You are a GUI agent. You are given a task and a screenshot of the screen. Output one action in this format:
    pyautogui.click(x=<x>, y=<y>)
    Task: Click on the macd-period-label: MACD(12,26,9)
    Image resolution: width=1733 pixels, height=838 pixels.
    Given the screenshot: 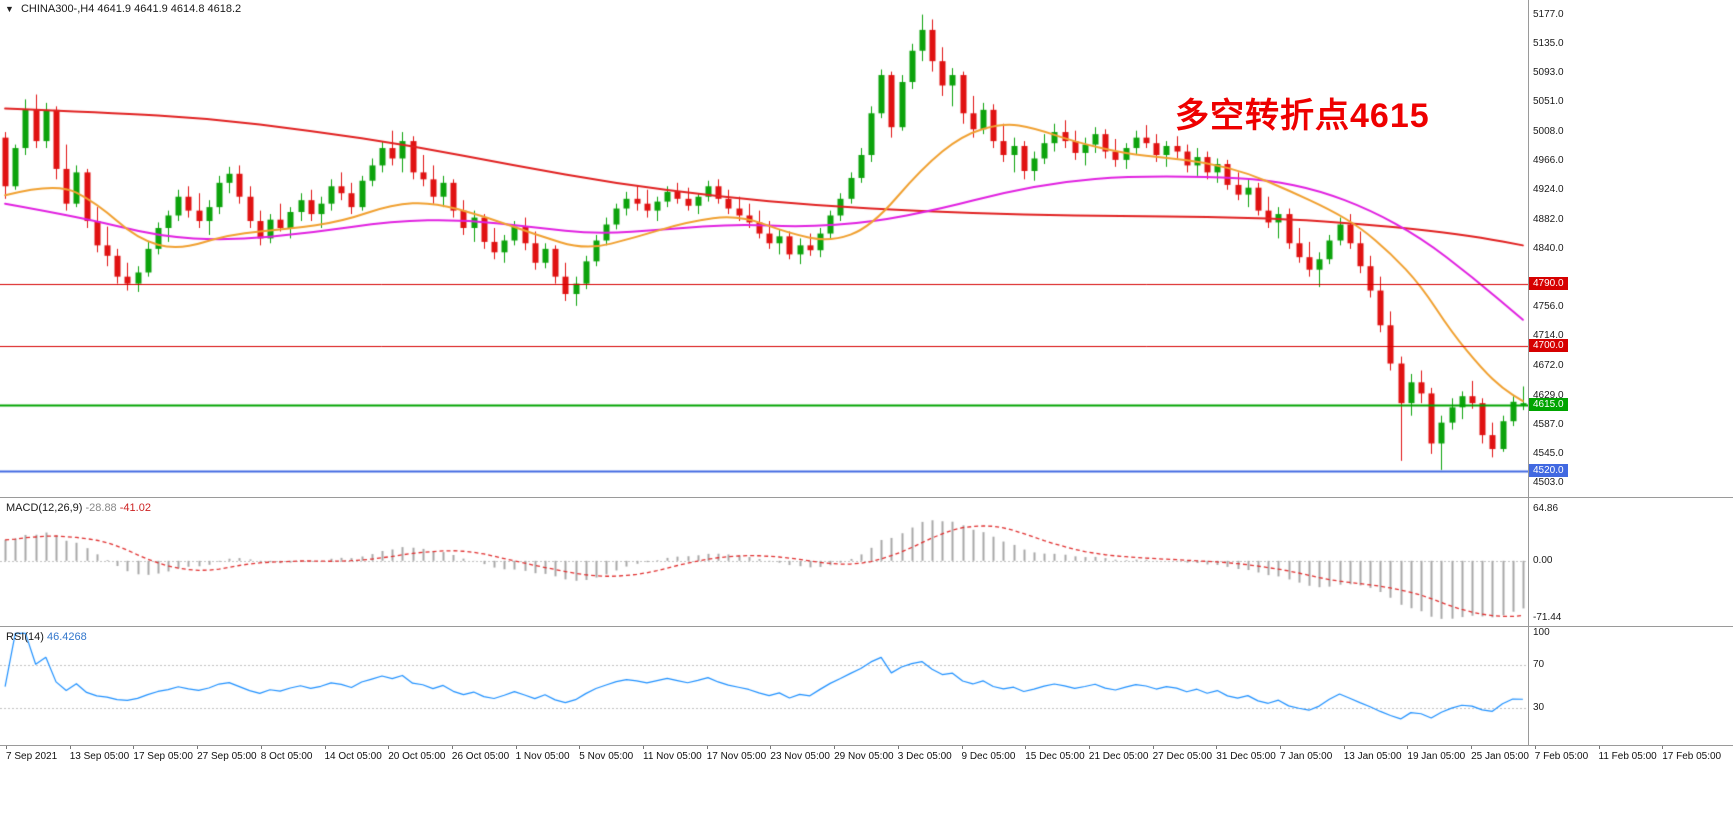 What is the action you would take?
    pyautogui.click(x=44, y=508)
    